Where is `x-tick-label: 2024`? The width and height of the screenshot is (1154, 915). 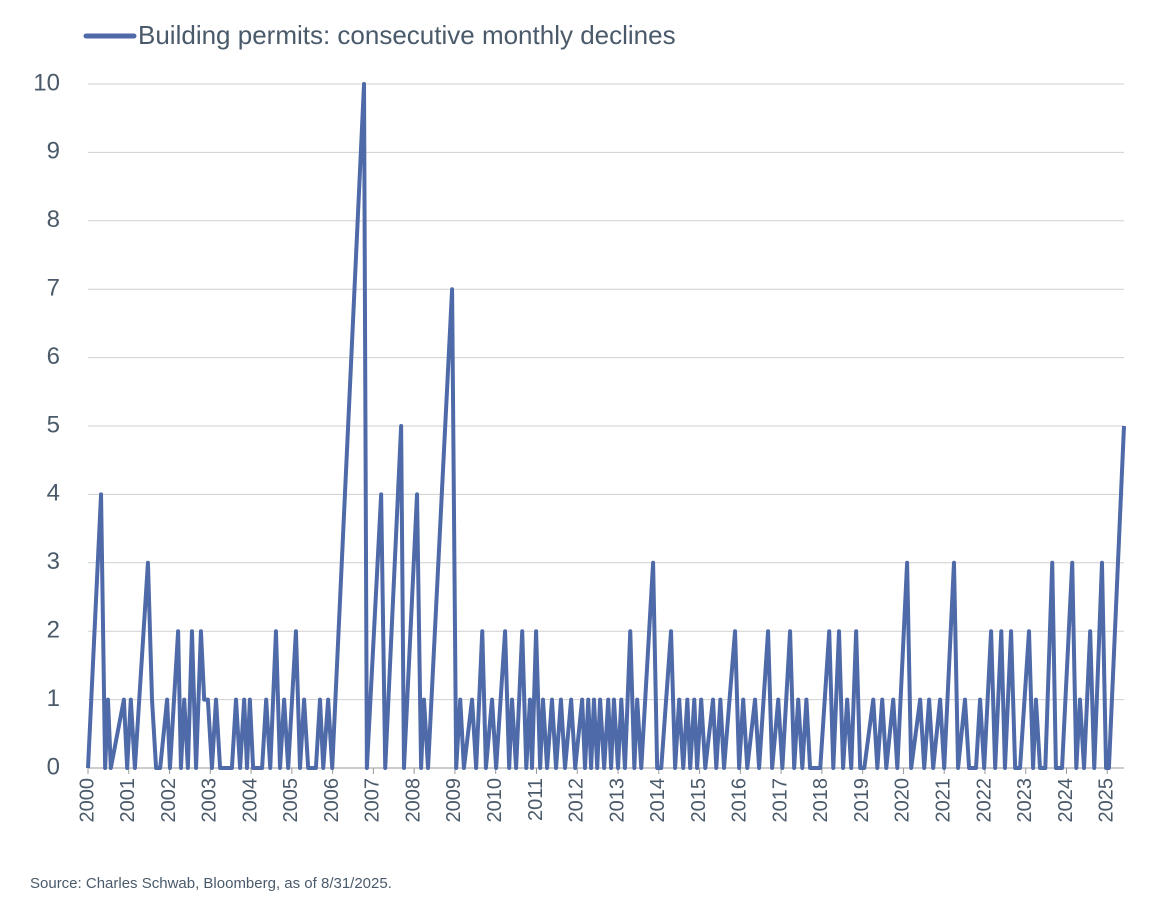 x-tick-label: 2024 is located at coordinates (1066, 800).